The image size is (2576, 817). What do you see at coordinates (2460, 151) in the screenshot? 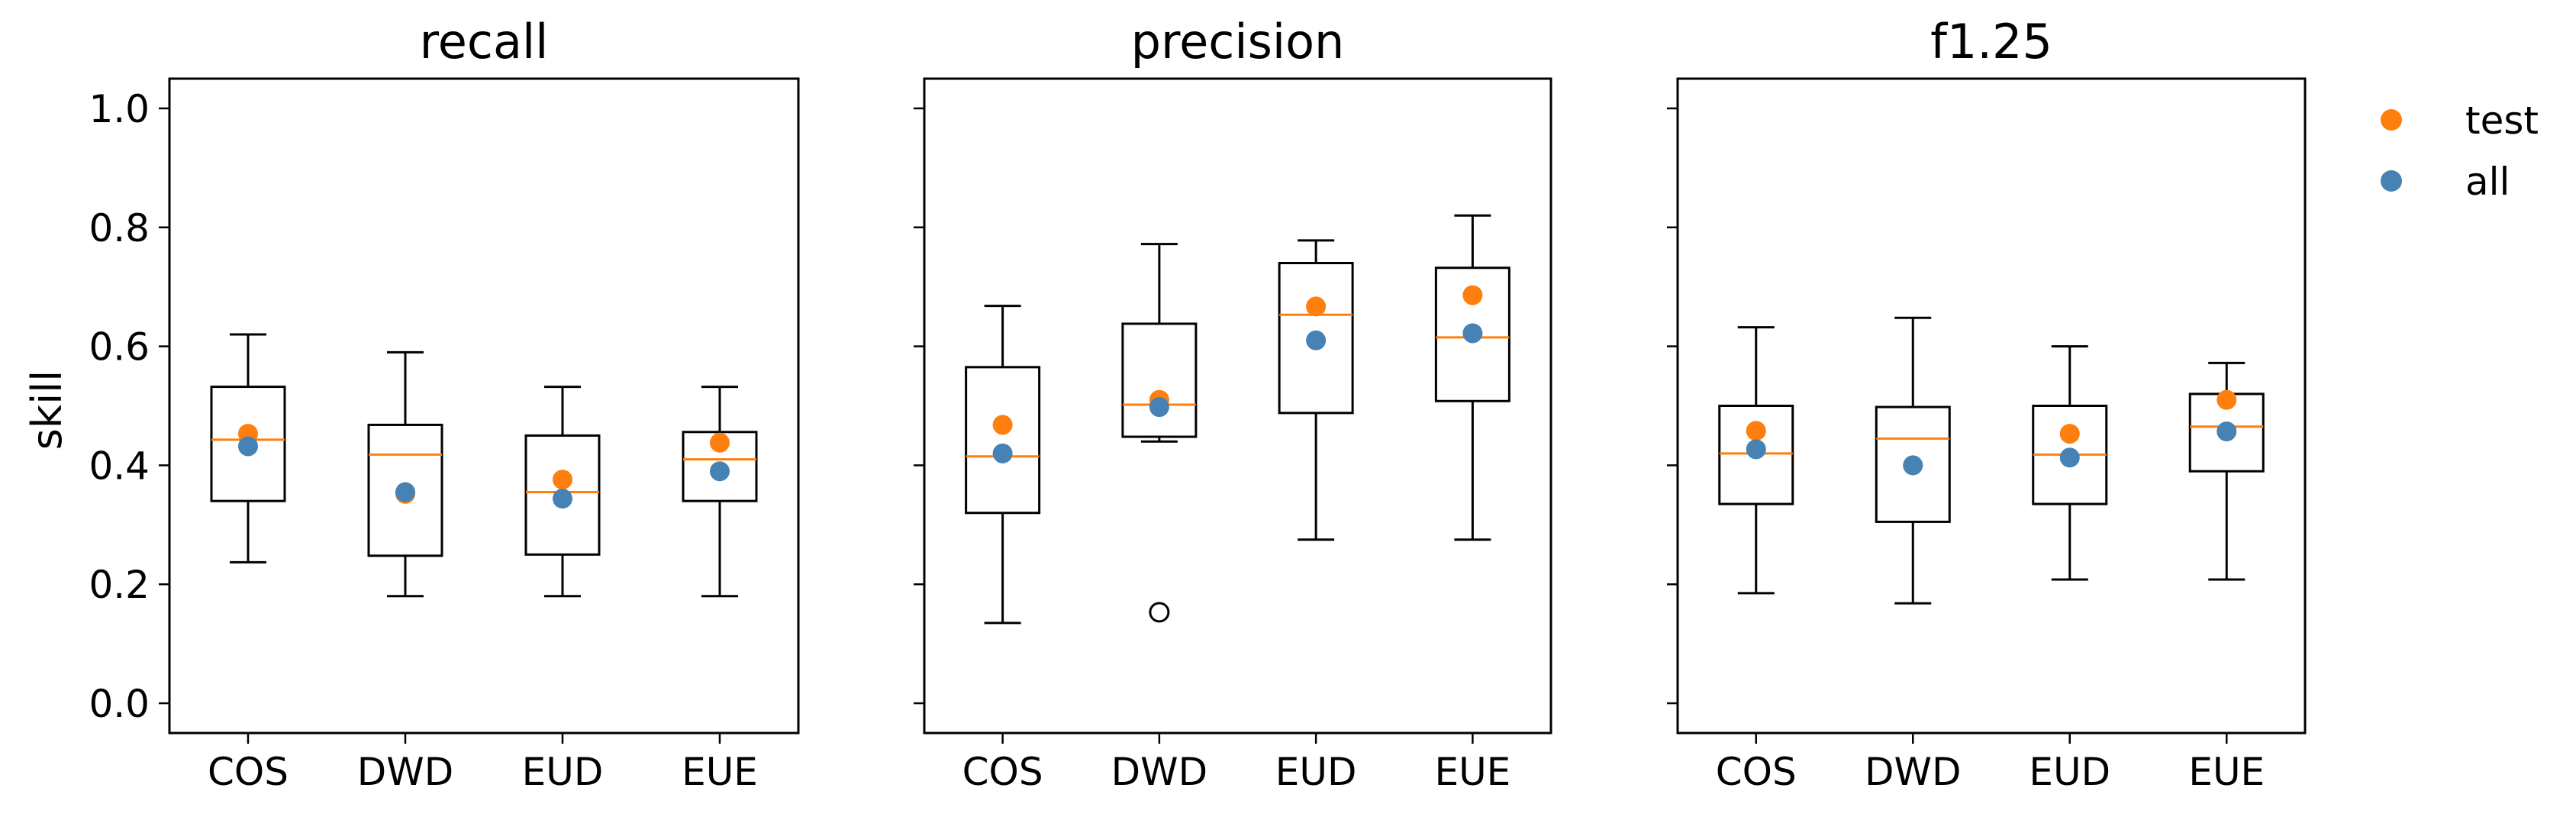
I see `legend: test all` at bounding box center [2460, 151].